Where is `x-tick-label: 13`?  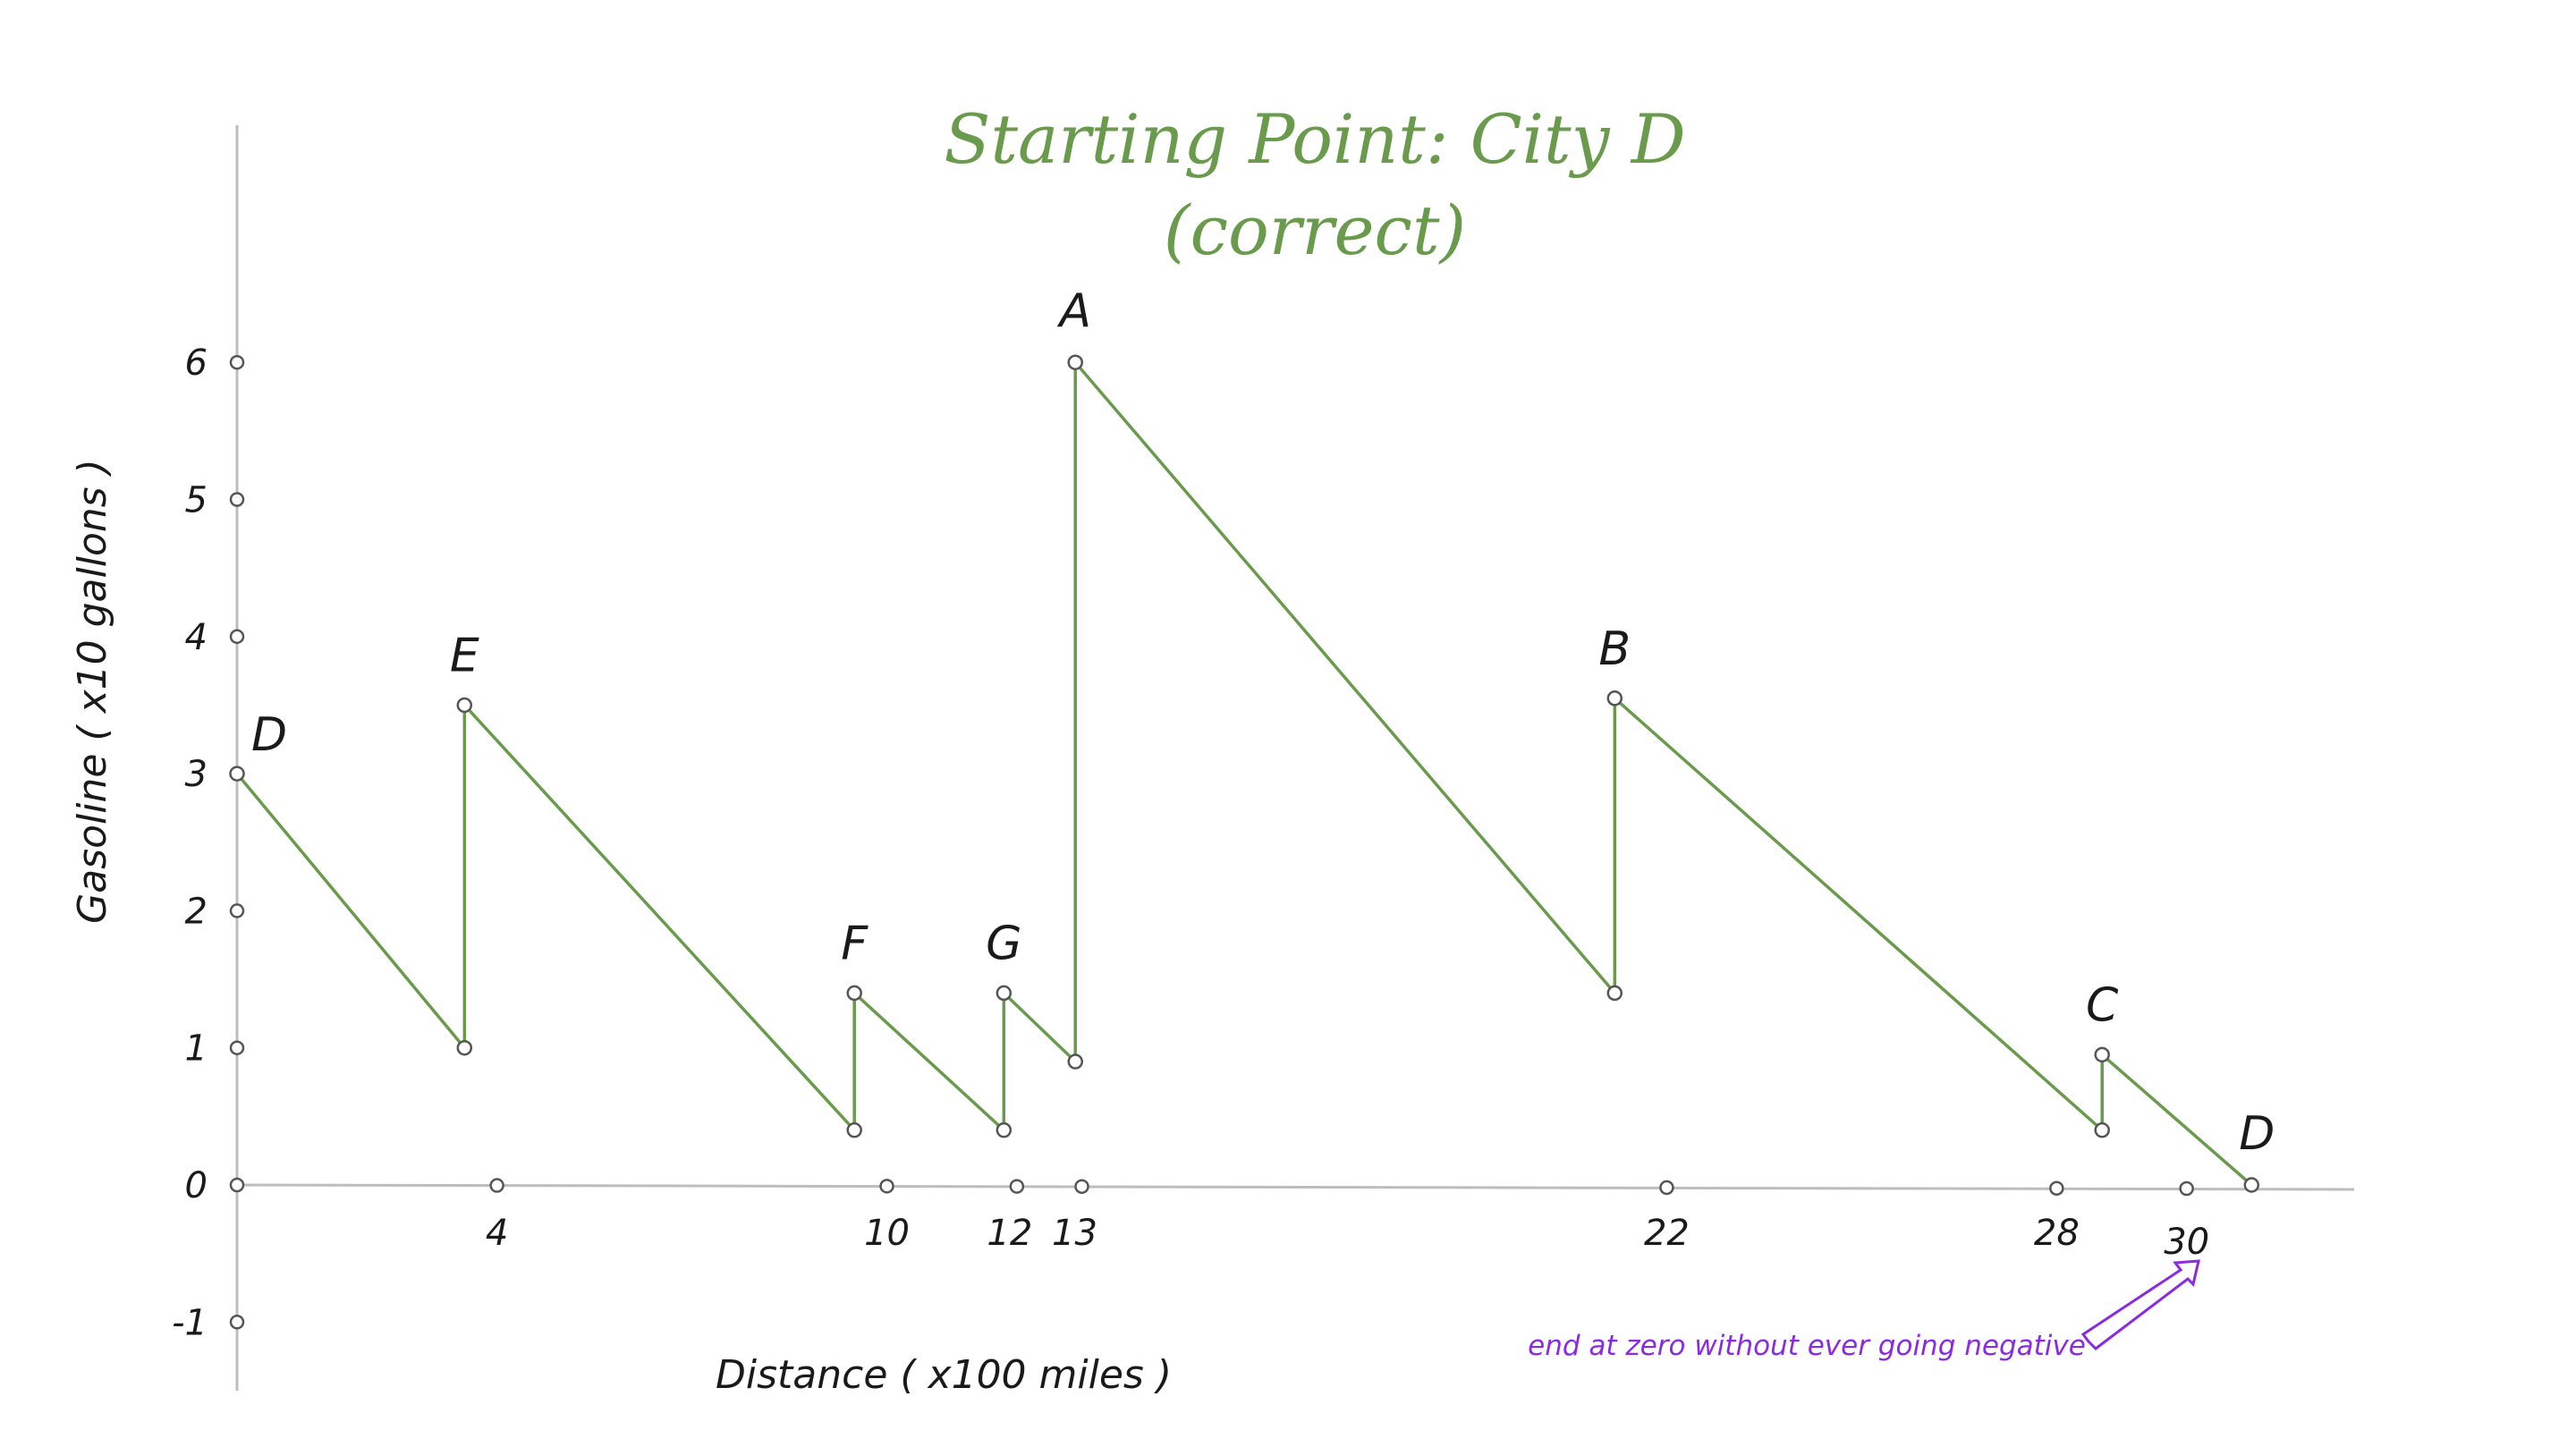 x-tick-label: 13 is located at coordinates (1074, 1233).